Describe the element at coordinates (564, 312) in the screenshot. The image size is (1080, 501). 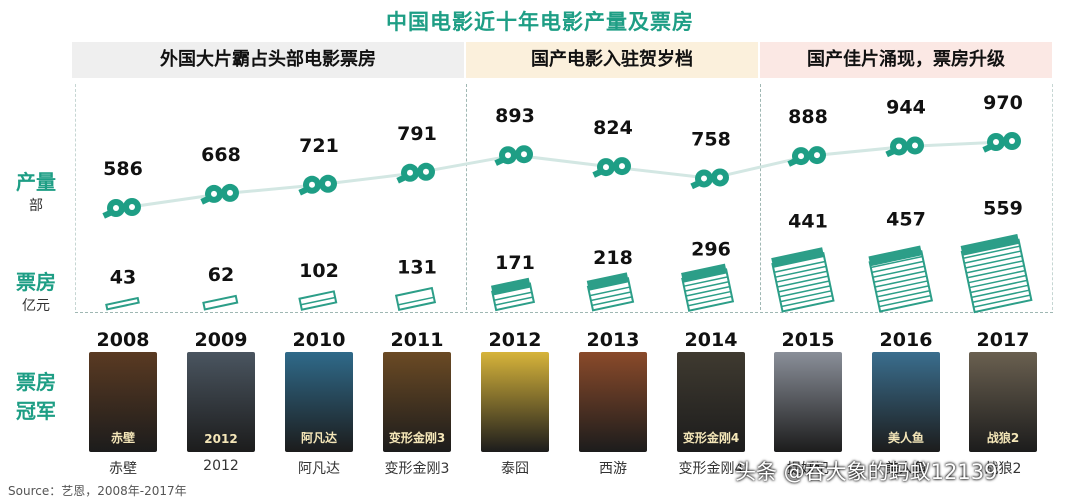
I see `row-divider` at that location.